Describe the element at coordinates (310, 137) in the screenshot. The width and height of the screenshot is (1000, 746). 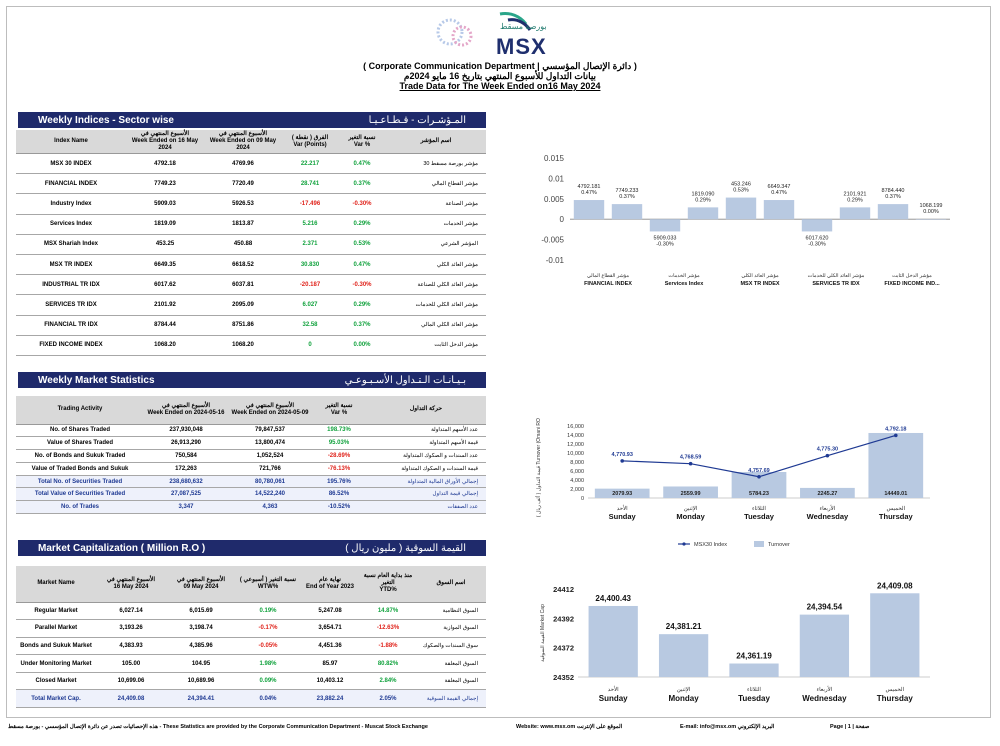
I see `col-var-points-ar: الفرق ( نقطة )` at that location.